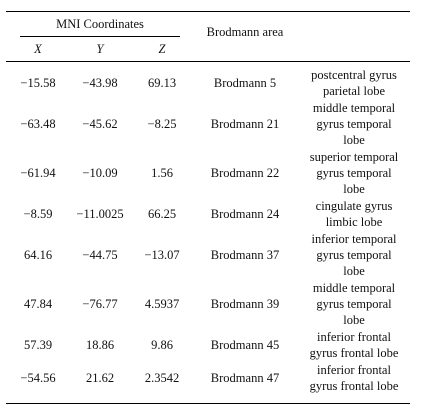  What do you see at coordinates (38, 173) in the screenshot?
I see `x-value: −61.94` at bounding box center [38, 173].